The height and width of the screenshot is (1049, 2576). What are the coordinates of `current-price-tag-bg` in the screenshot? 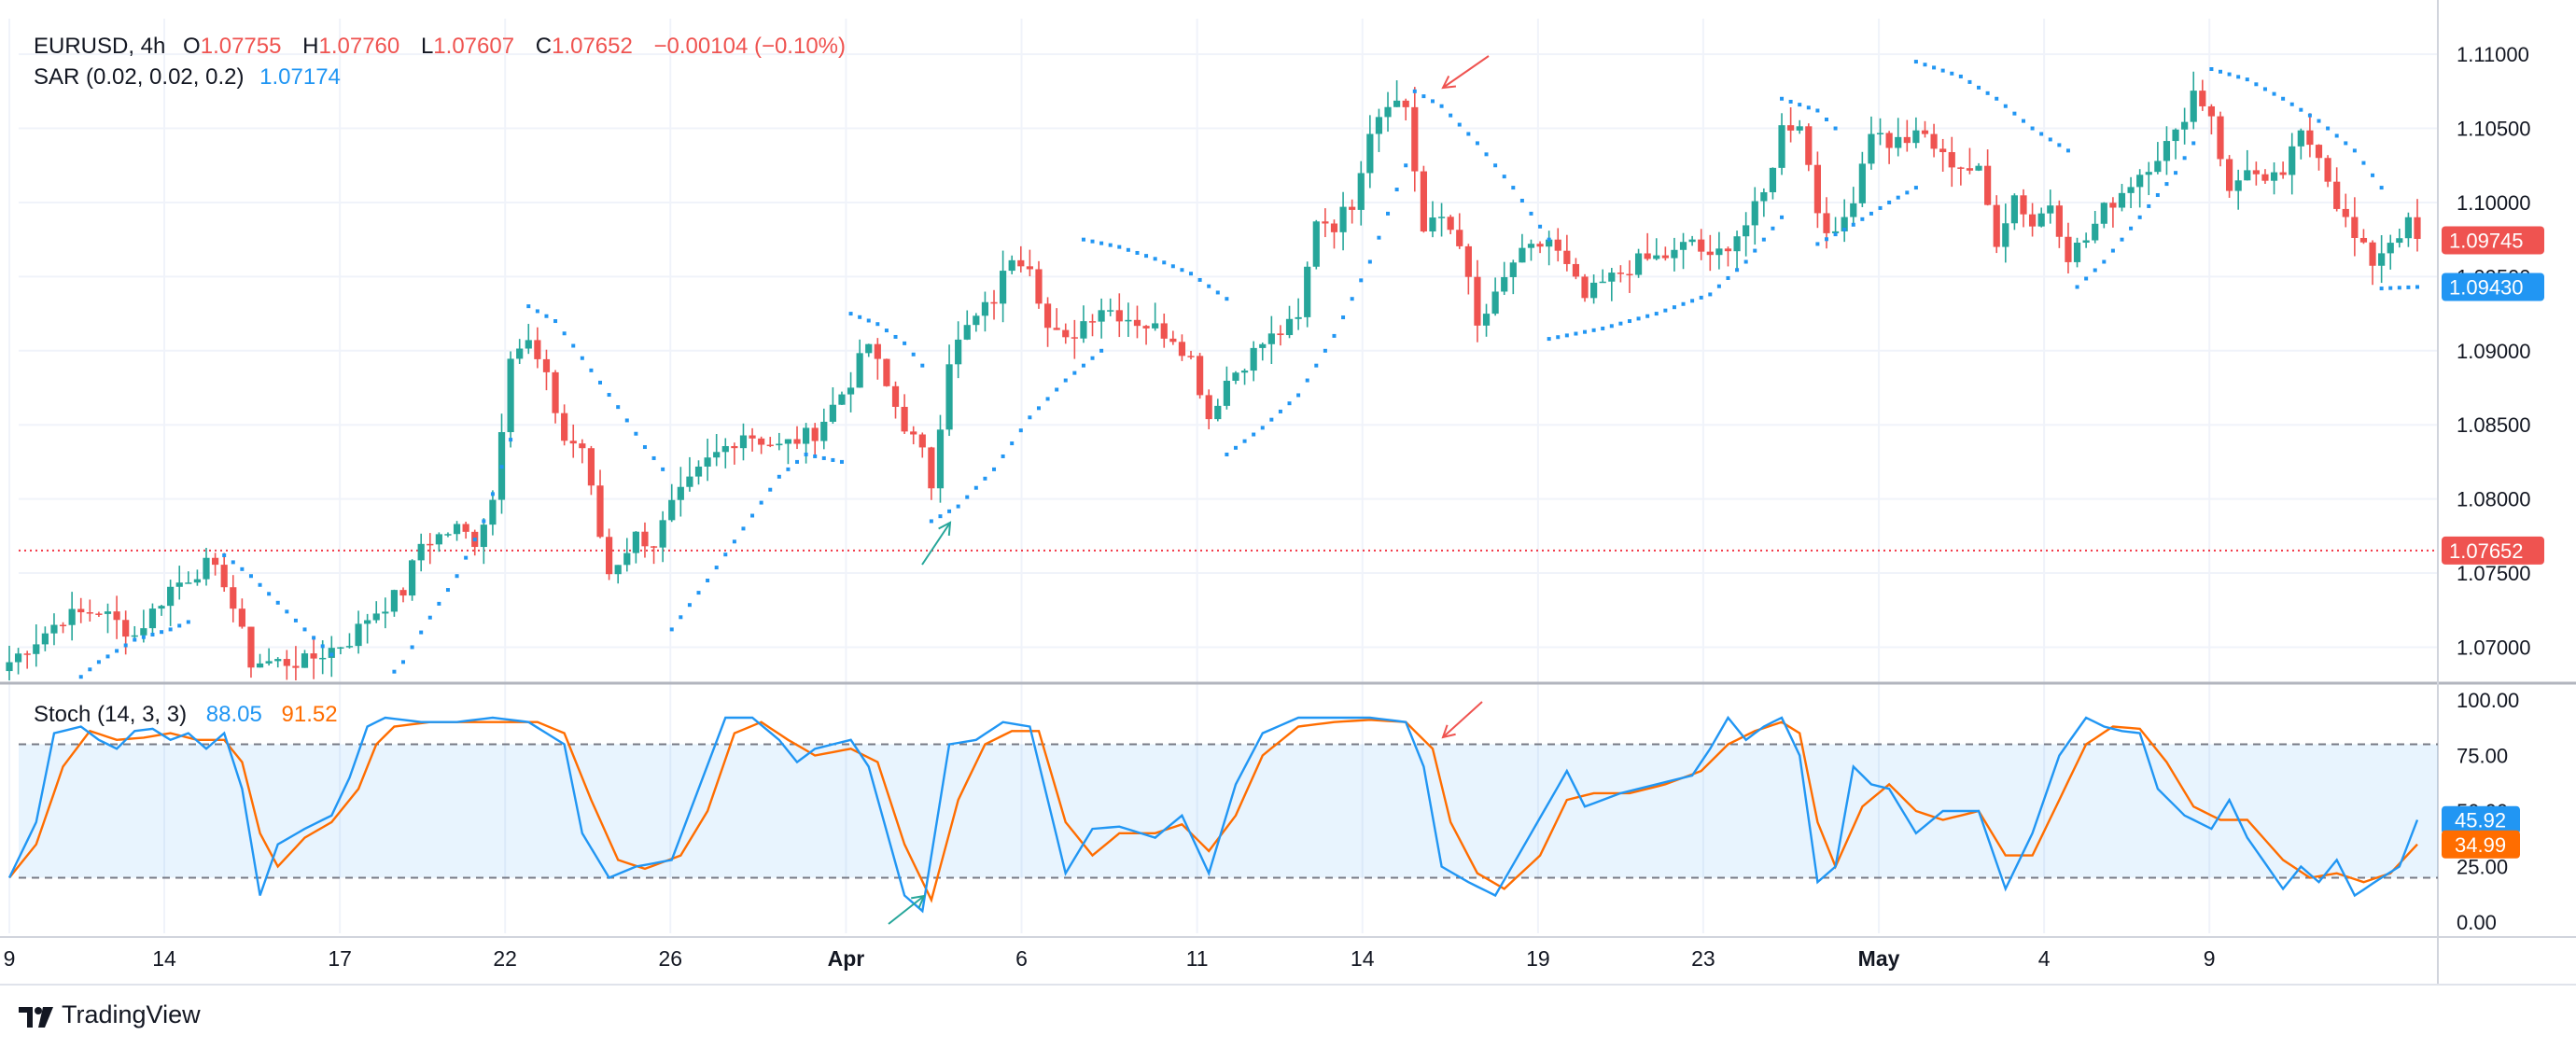 It's located at (2493, 241).